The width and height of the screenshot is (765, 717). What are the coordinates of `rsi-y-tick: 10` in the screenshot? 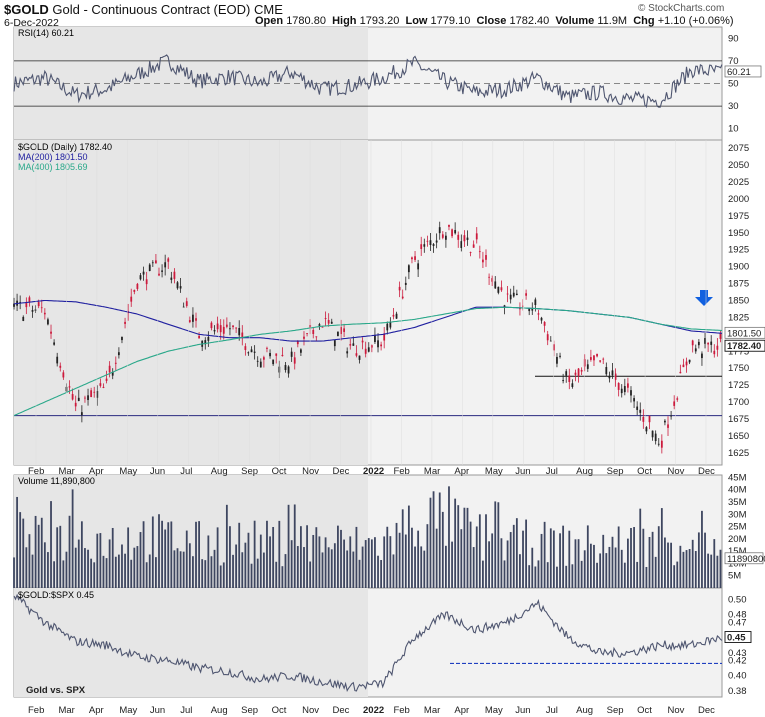 It's located at (733, 129).